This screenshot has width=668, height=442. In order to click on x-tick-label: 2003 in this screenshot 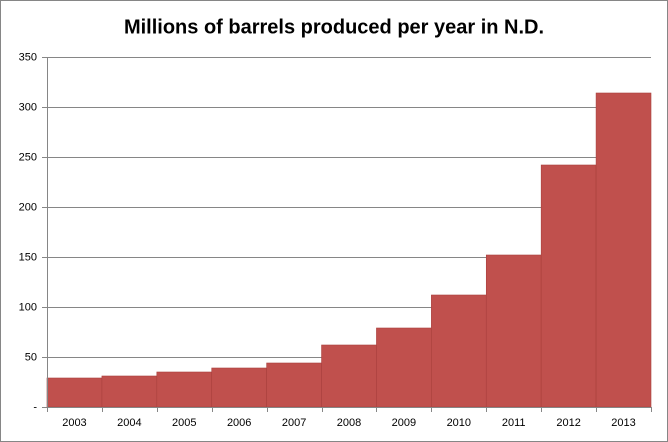, I will do `click(74, 423)`.